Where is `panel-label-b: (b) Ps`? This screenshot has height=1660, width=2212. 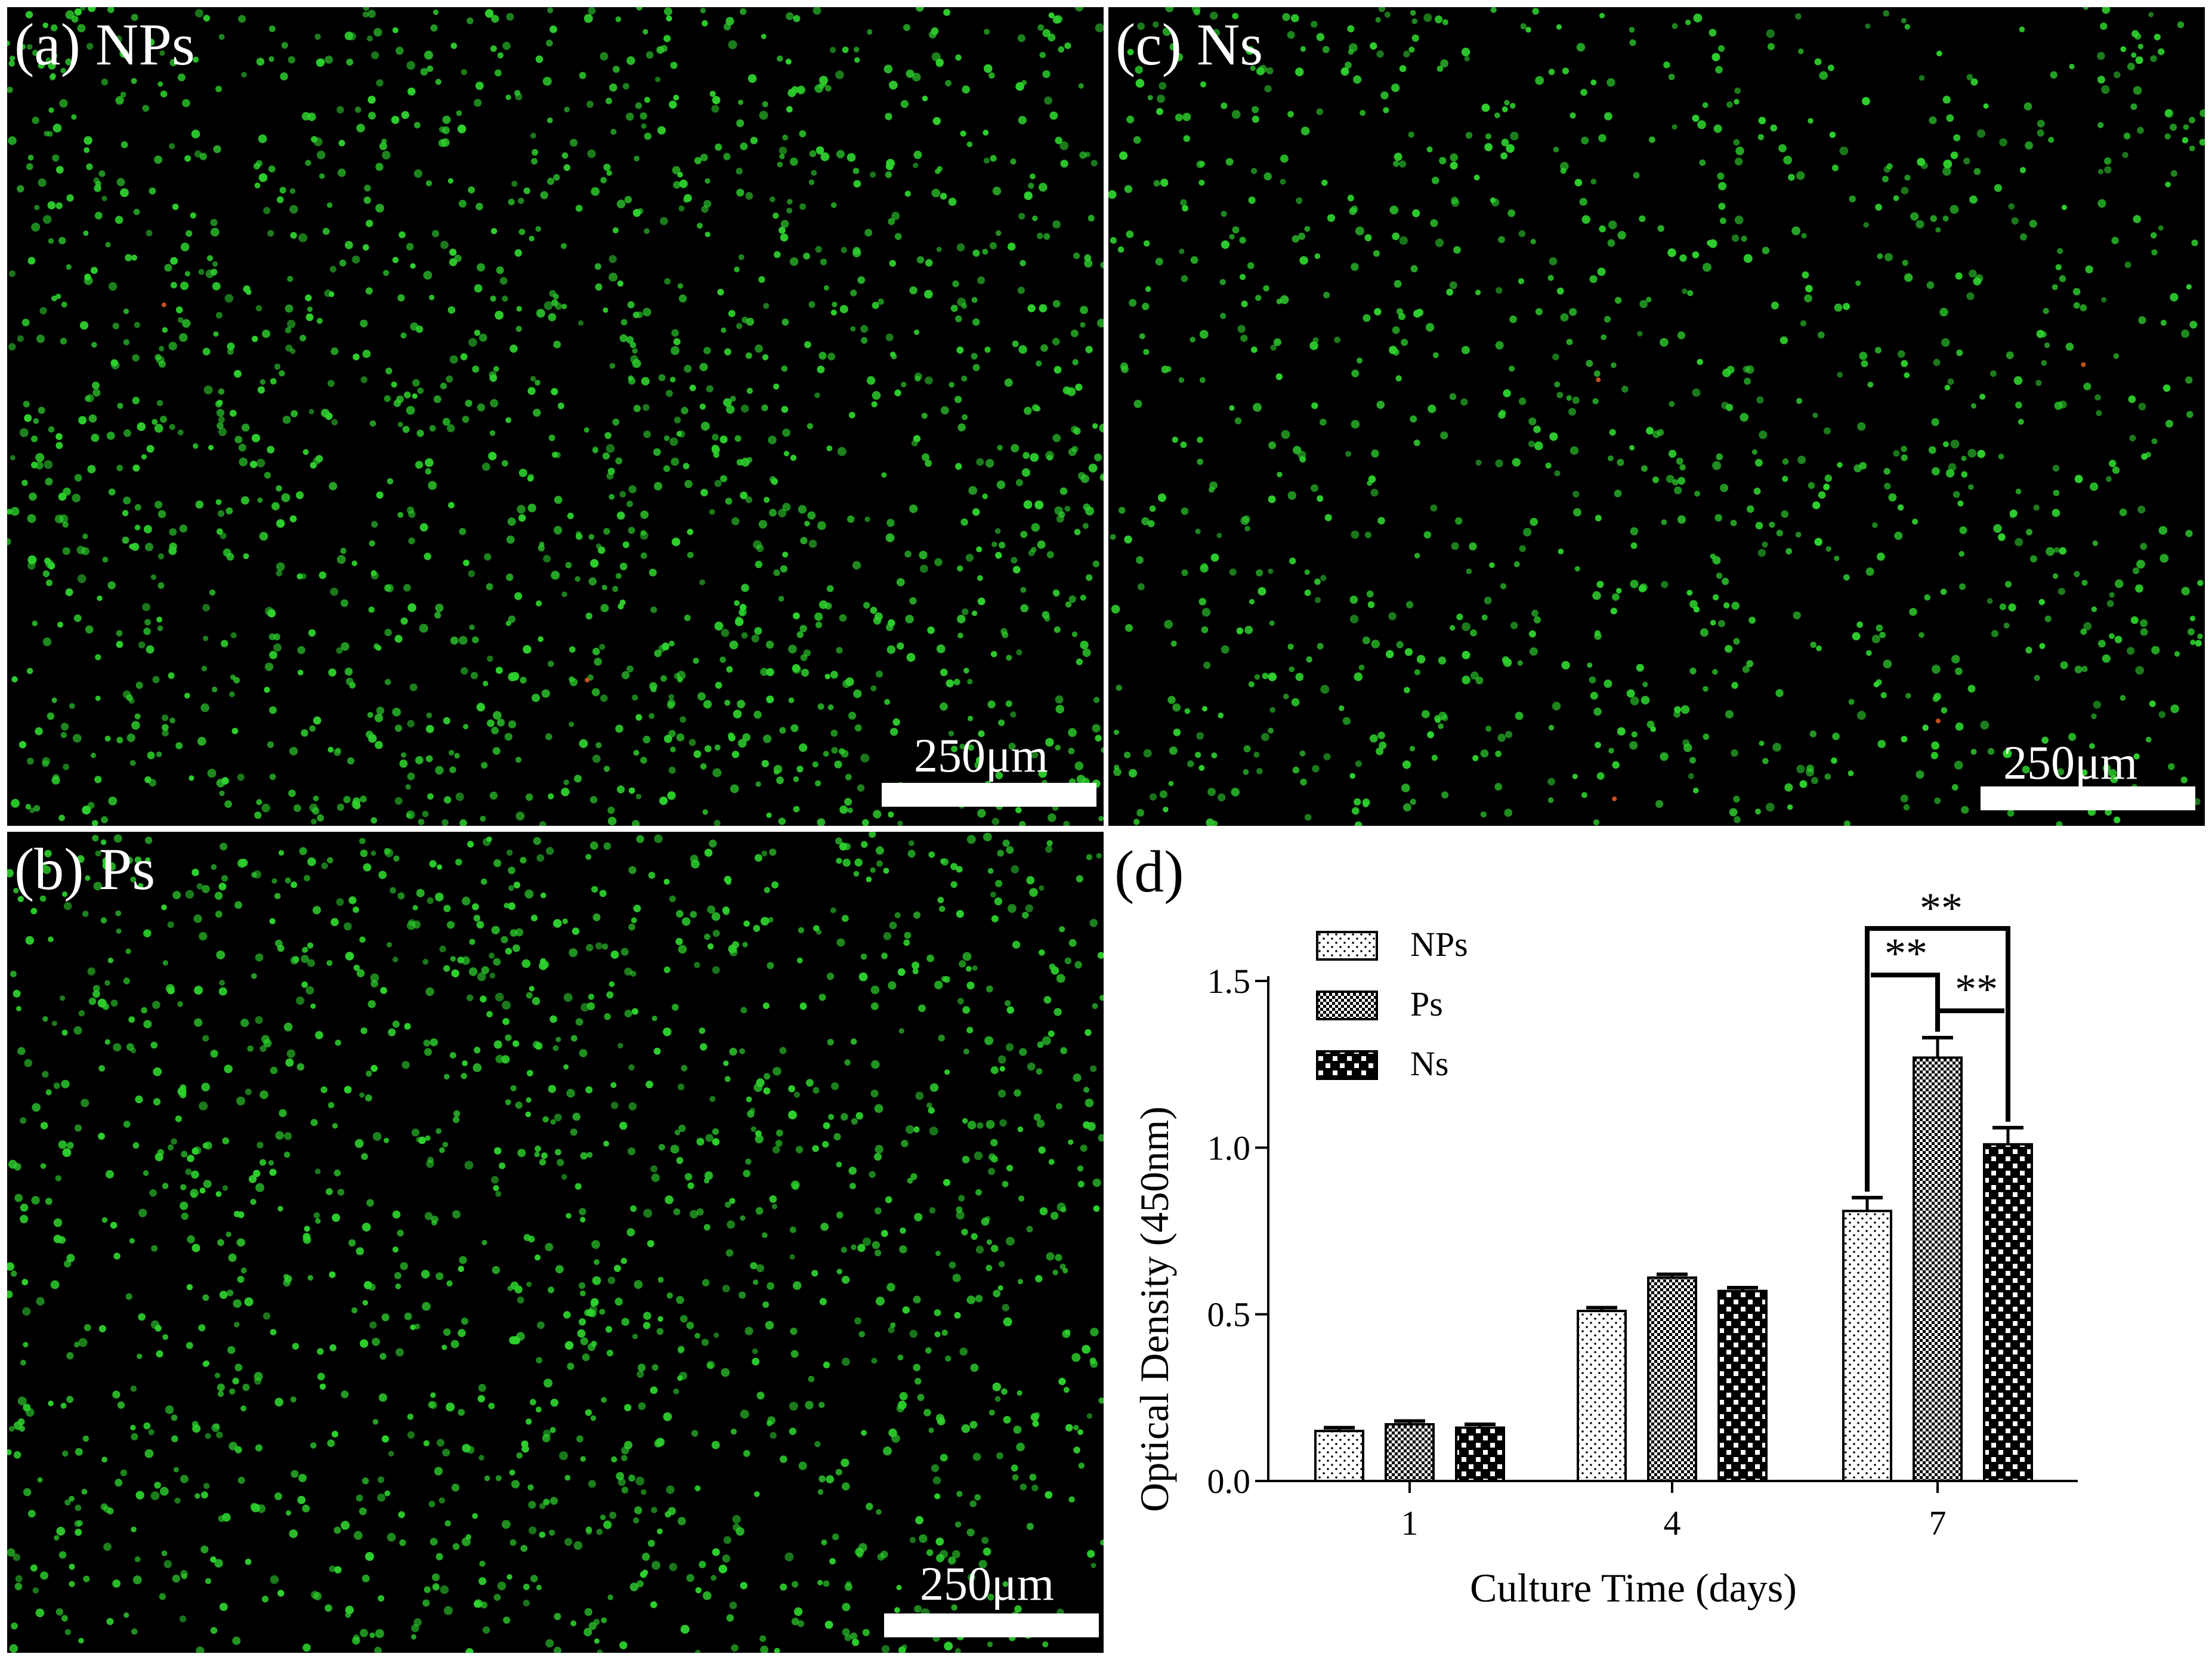 panel-label-b: (b) Ps is located at coordinates (85, 869).